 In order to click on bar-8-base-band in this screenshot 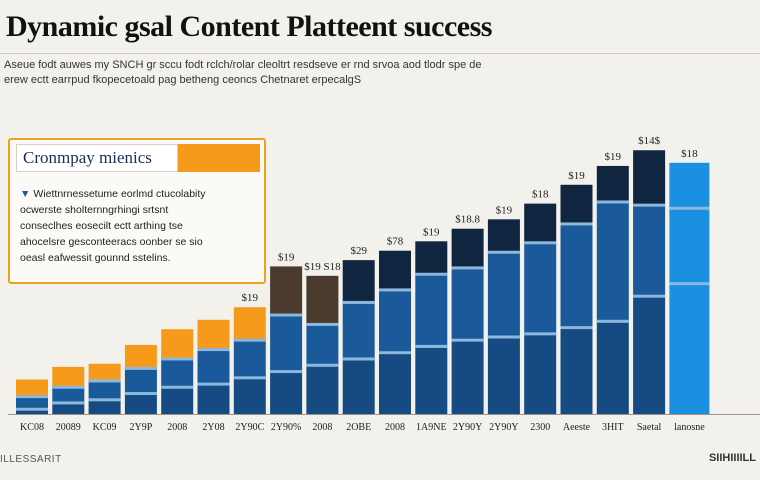, I will do `click(286, 372)`.